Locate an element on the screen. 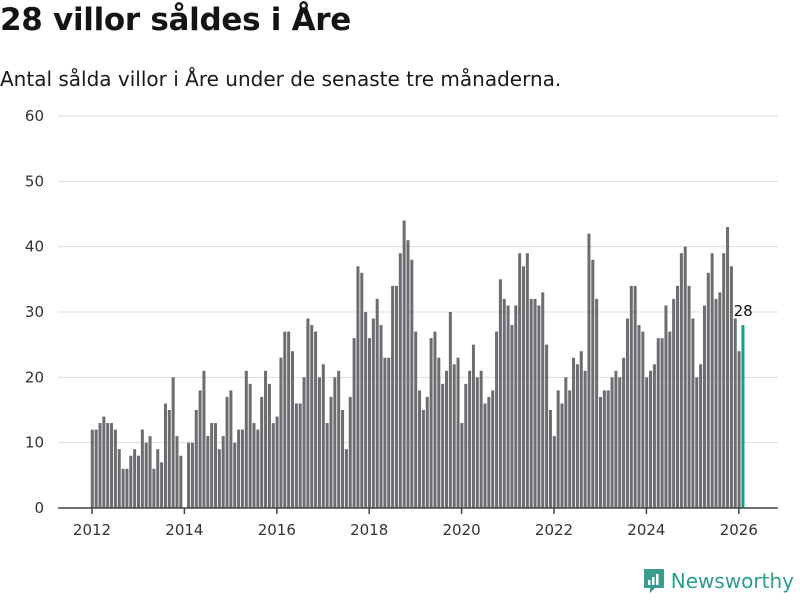 Image resolution: width=800 pixels, height=600 pixels. x-axis-labels: 2012 2014 2016 2018 2020 2022 2024 2026 is located at coordinates (415, 530).